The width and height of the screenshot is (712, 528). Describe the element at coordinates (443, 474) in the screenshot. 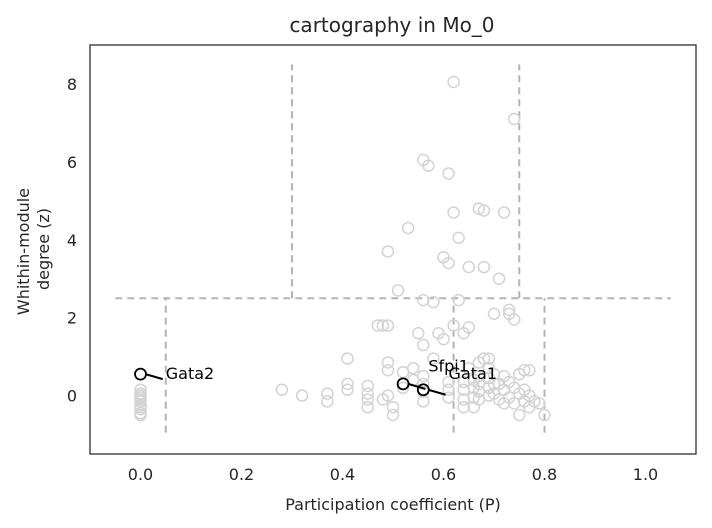

I see `x-tick-label: 0.6` at that location.